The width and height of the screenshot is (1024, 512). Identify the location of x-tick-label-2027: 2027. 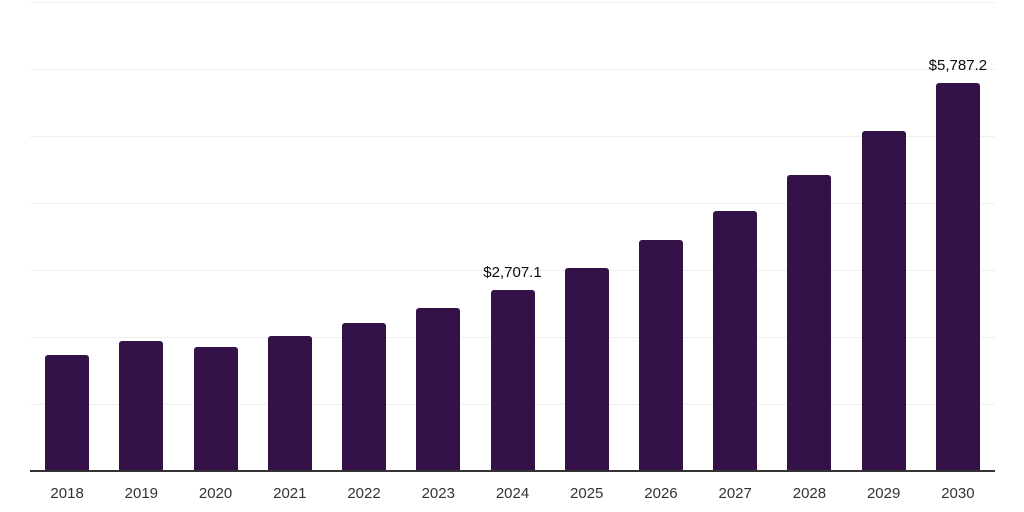
(735, 493).